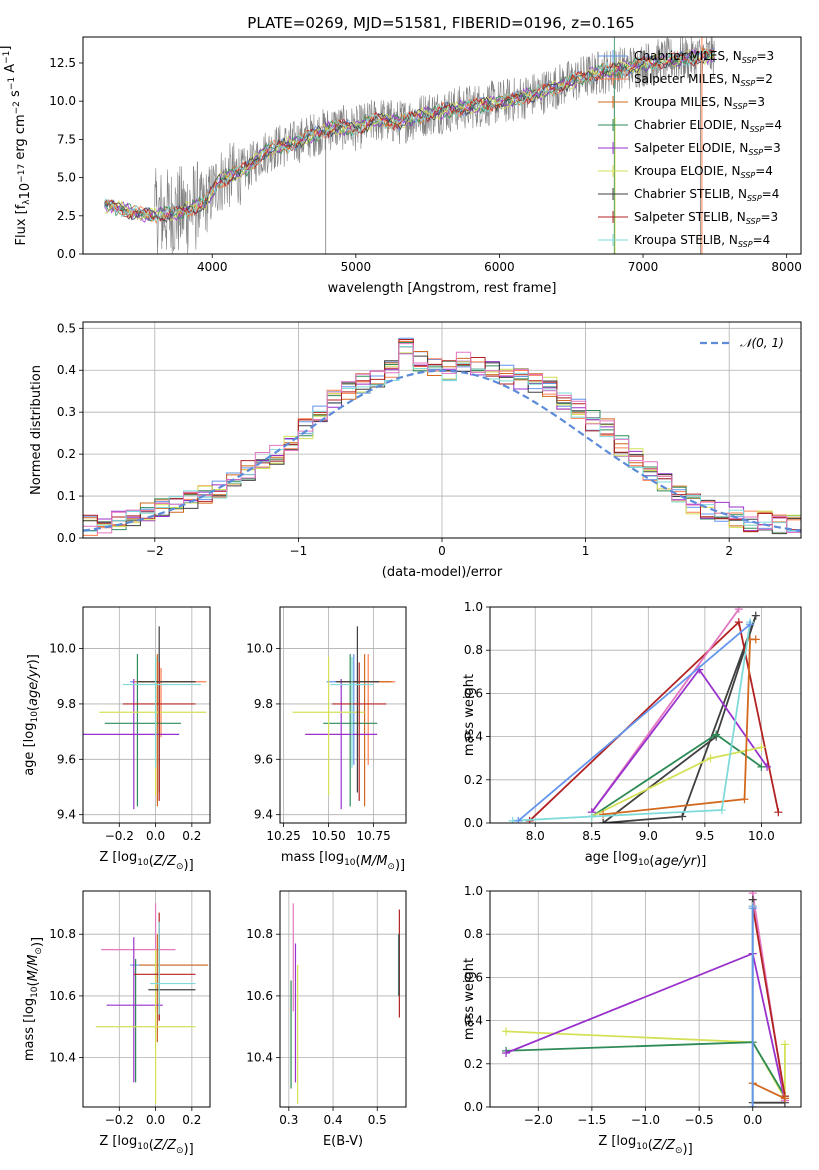 The height and width of the screenshot is (1170, 819). What do you see at coordinates (761, 836) in the screenshot?
I see `x-tick-label: 10.0` at bounding box center [761, 836].